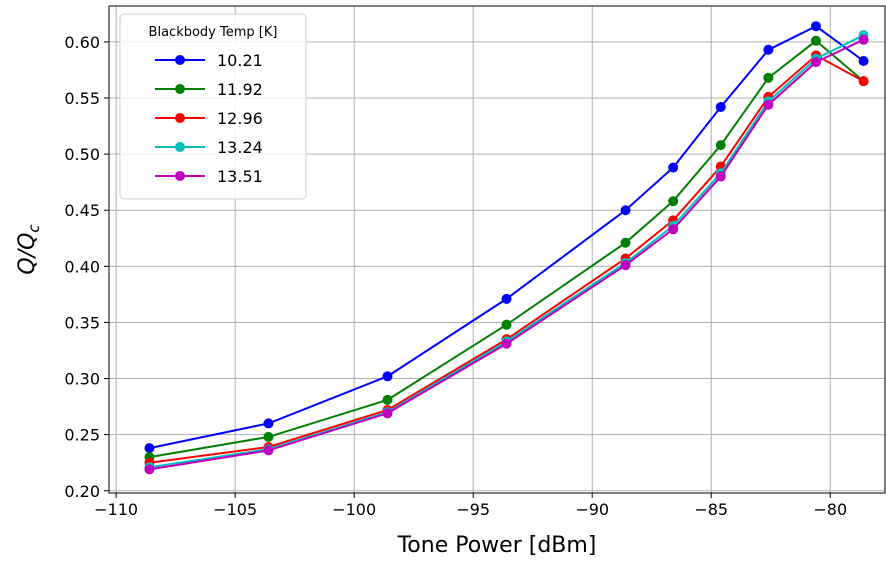 This screenshot has width=886, height=562. What do you see at coordinates (213, 32) in the screenshot?
I see `legend-title: Blackbody Temp [K]` at bounding box center [213, 32].